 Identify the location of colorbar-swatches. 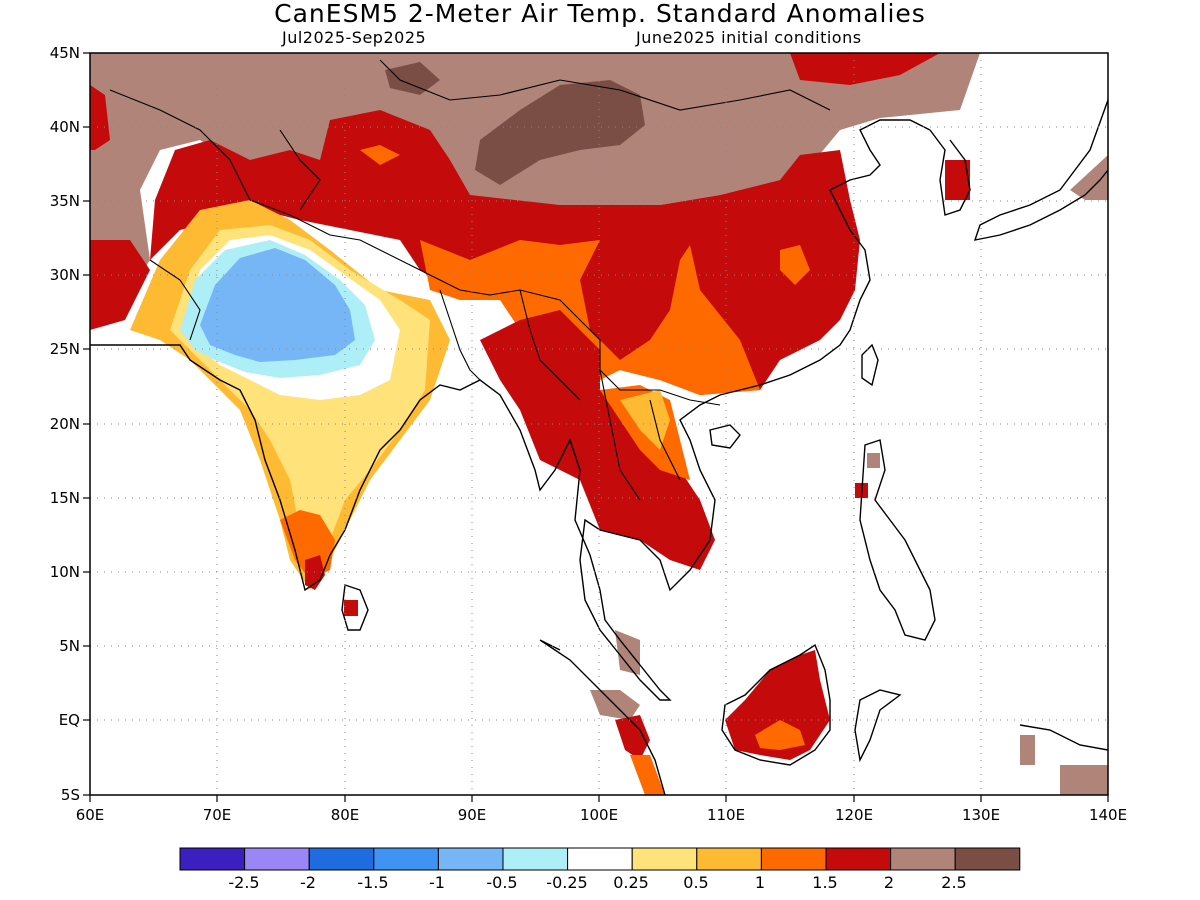
(600, 859).